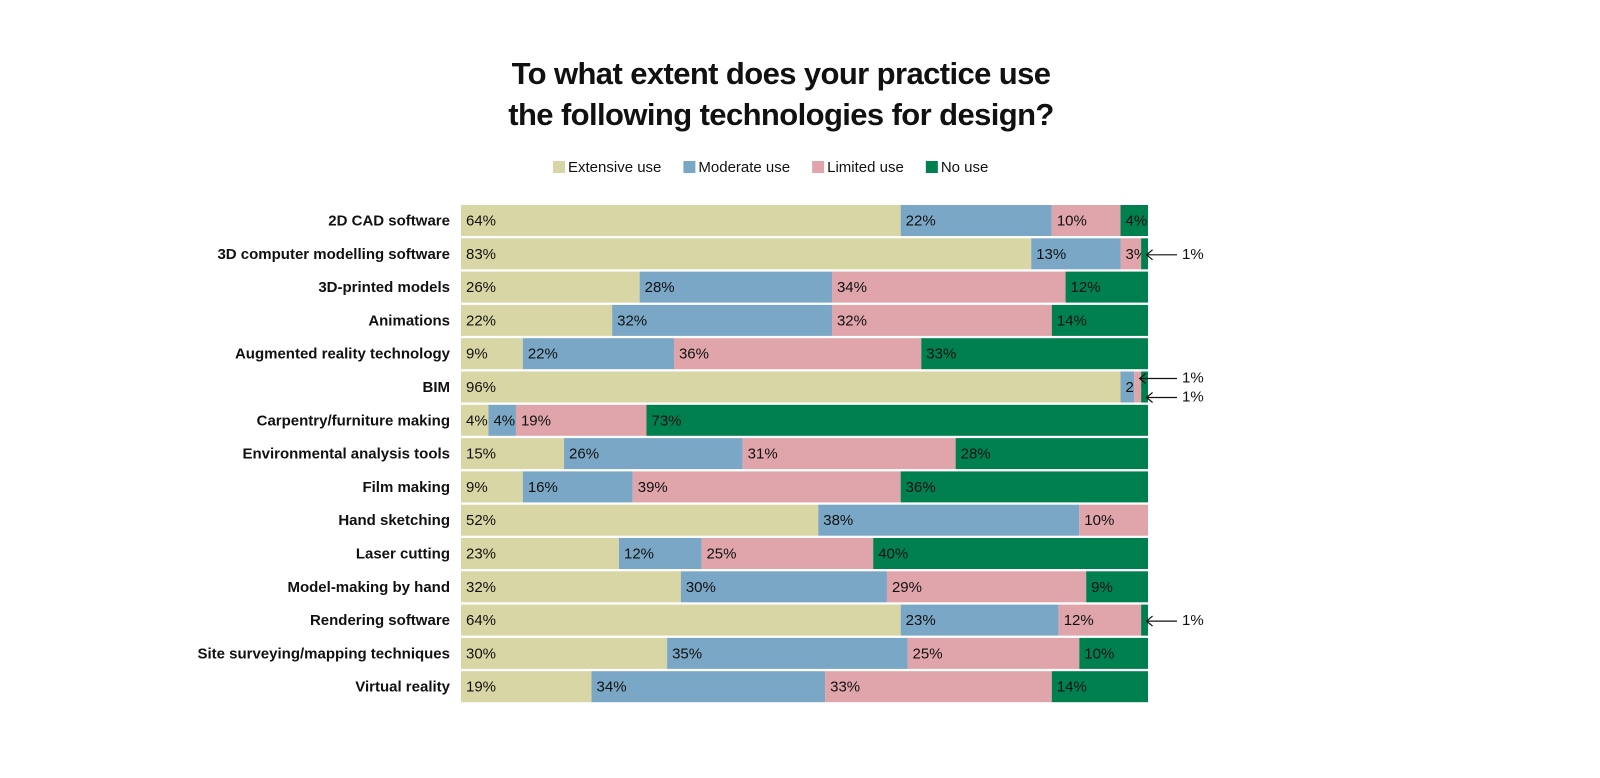 The width and height of the screenshot is (1600, 778). What do you see at coordinates (437, 387) in the screenshot?
I see `category-label: BIM` at bounding box center [437, 387].